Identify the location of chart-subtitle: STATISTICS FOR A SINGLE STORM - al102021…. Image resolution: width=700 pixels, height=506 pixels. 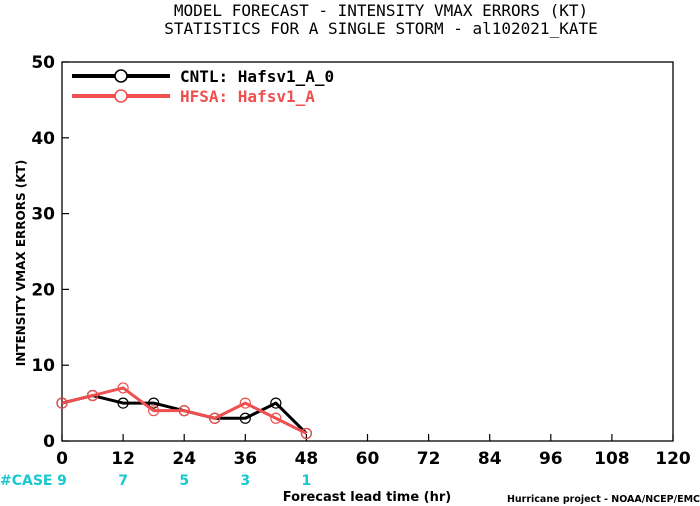
(380, 28).